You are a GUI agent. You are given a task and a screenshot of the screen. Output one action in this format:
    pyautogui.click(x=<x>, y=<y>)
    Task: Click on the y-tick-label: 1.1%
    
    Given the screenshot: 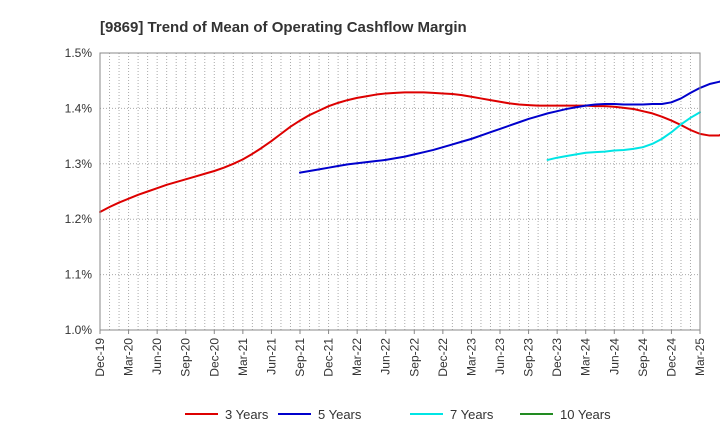 What is the action you would take?
    pyautogui.click(x=79, y=275)
    